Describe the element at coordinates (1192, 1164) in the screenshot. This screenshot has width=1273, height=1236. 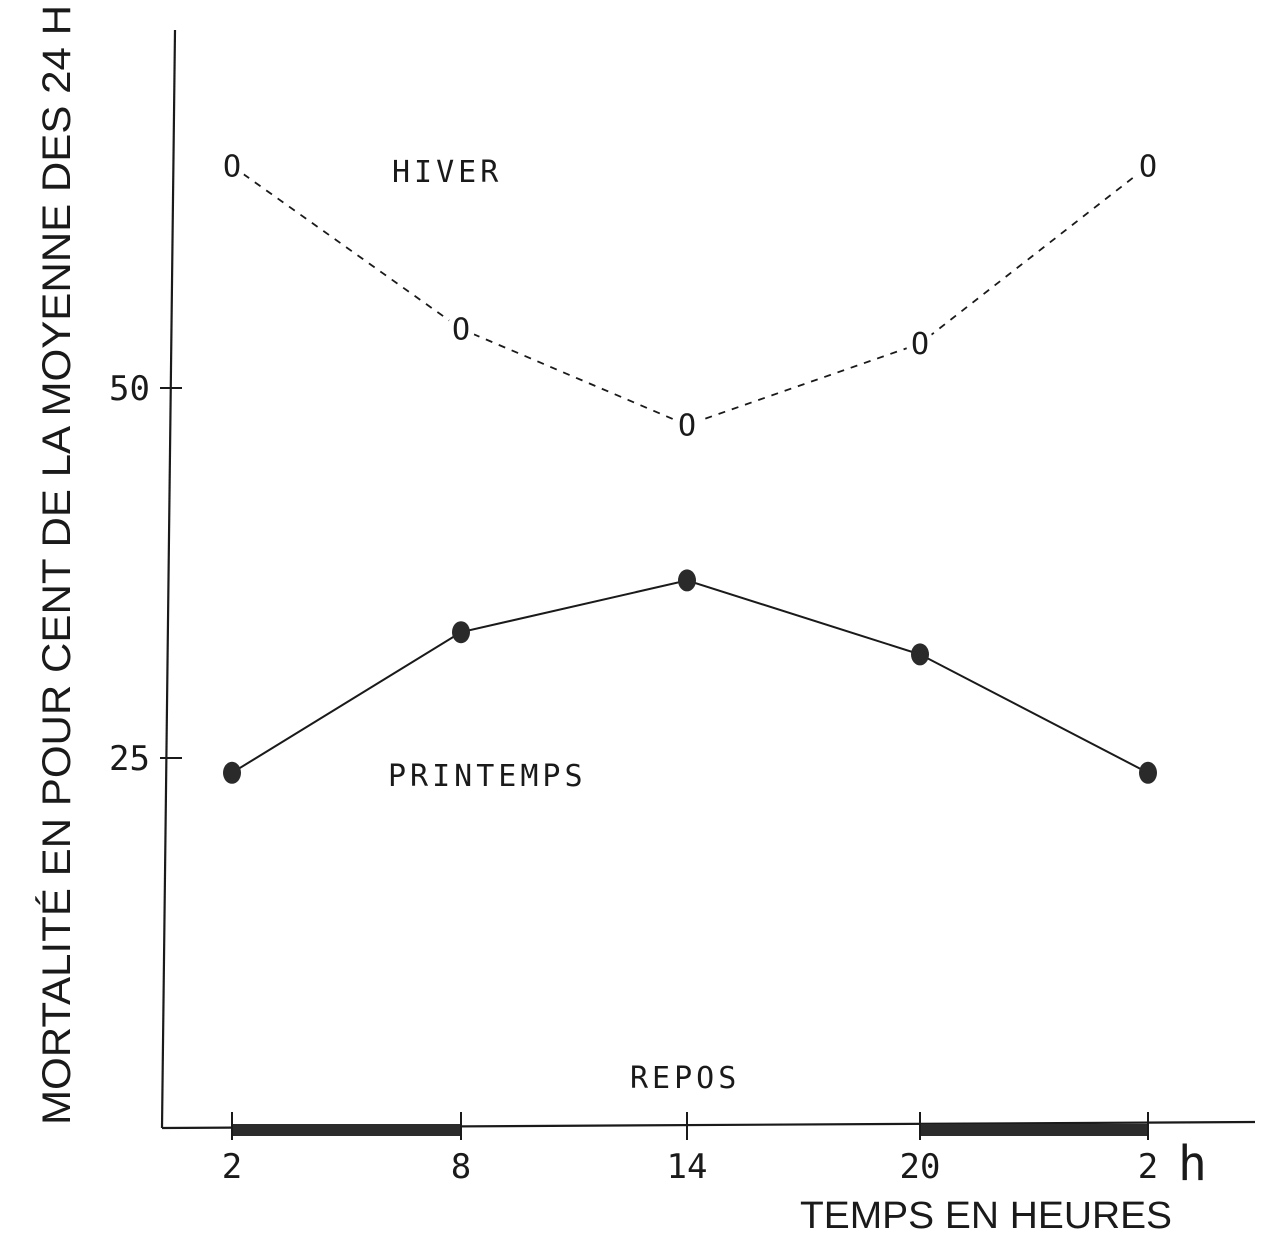
I see `x-unit-label: h` at that location.